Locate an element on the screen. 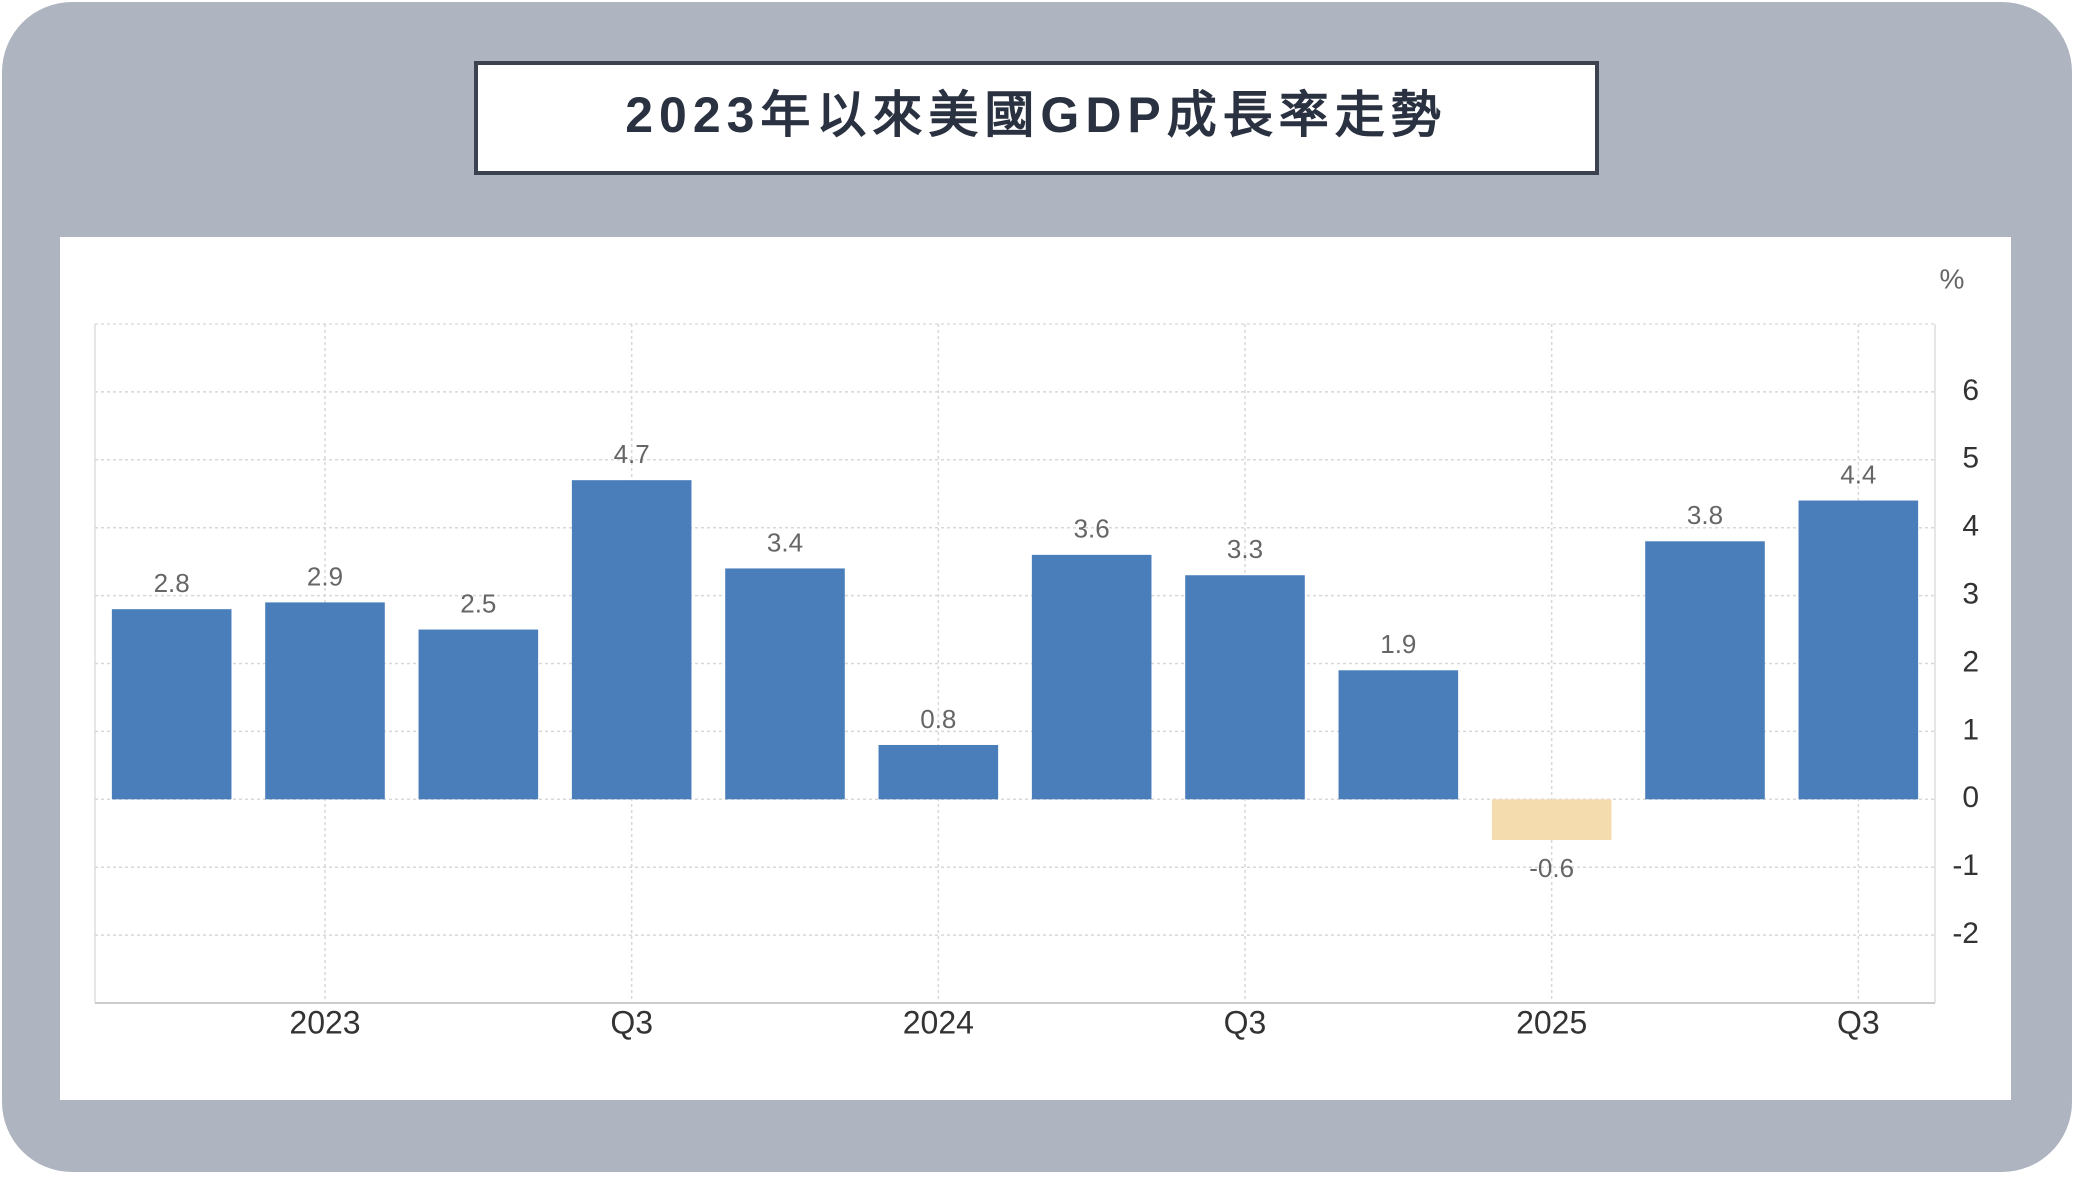 The height and width of the screenshot is (1179, 2074). value-label: 3.3 is located at coordinates (1245, 549).